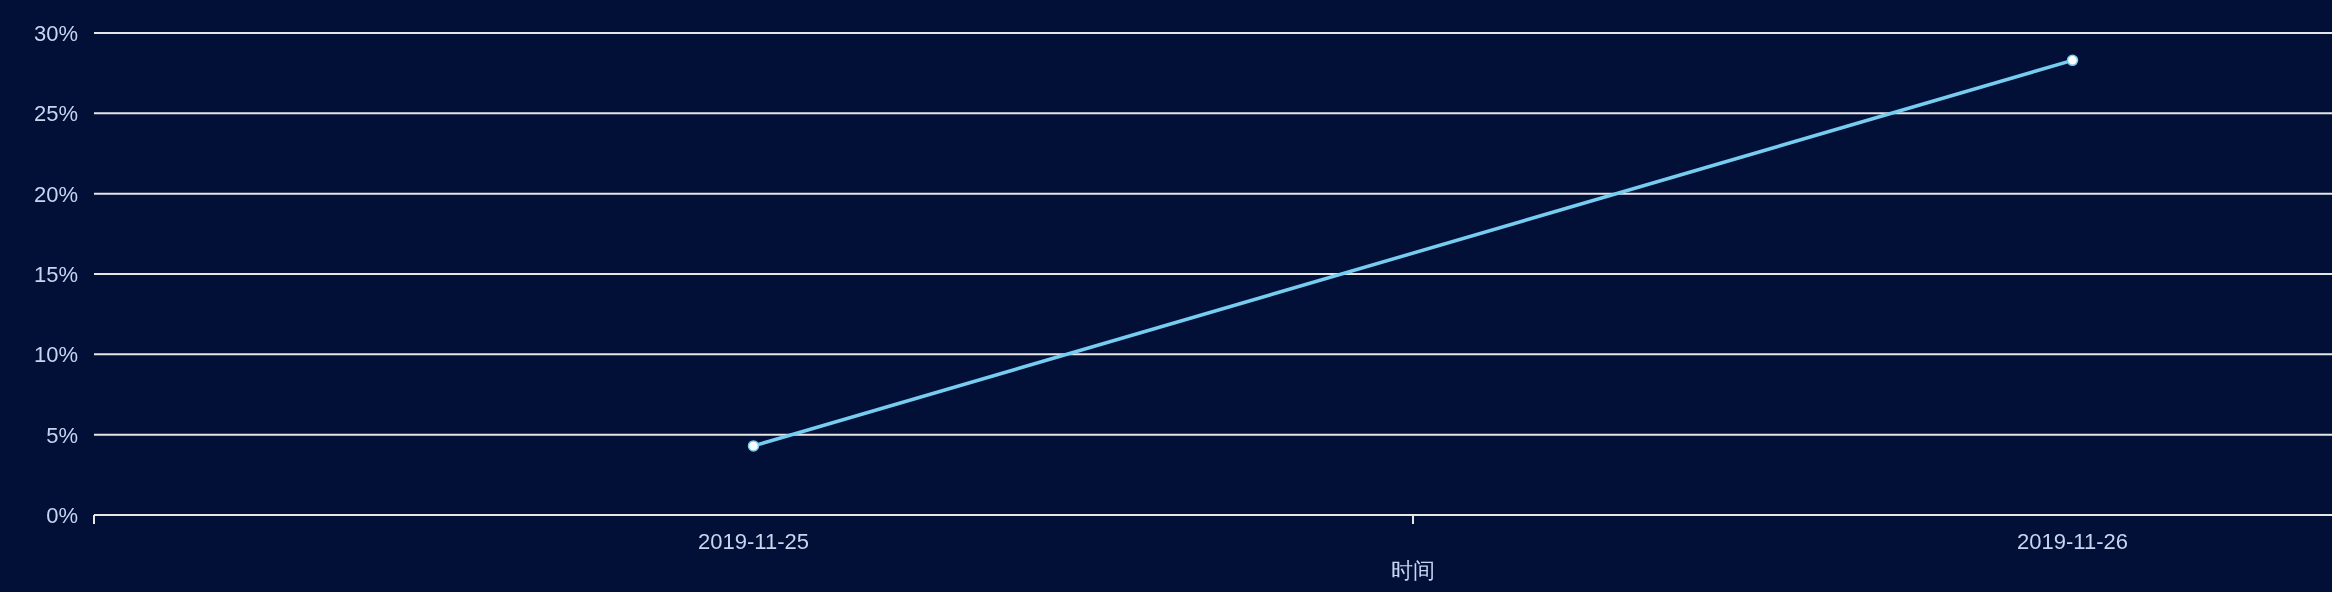  Describe the element at coordinates (62, 515) in the screenshot. I see `y-tick-label: 0%` at that location.